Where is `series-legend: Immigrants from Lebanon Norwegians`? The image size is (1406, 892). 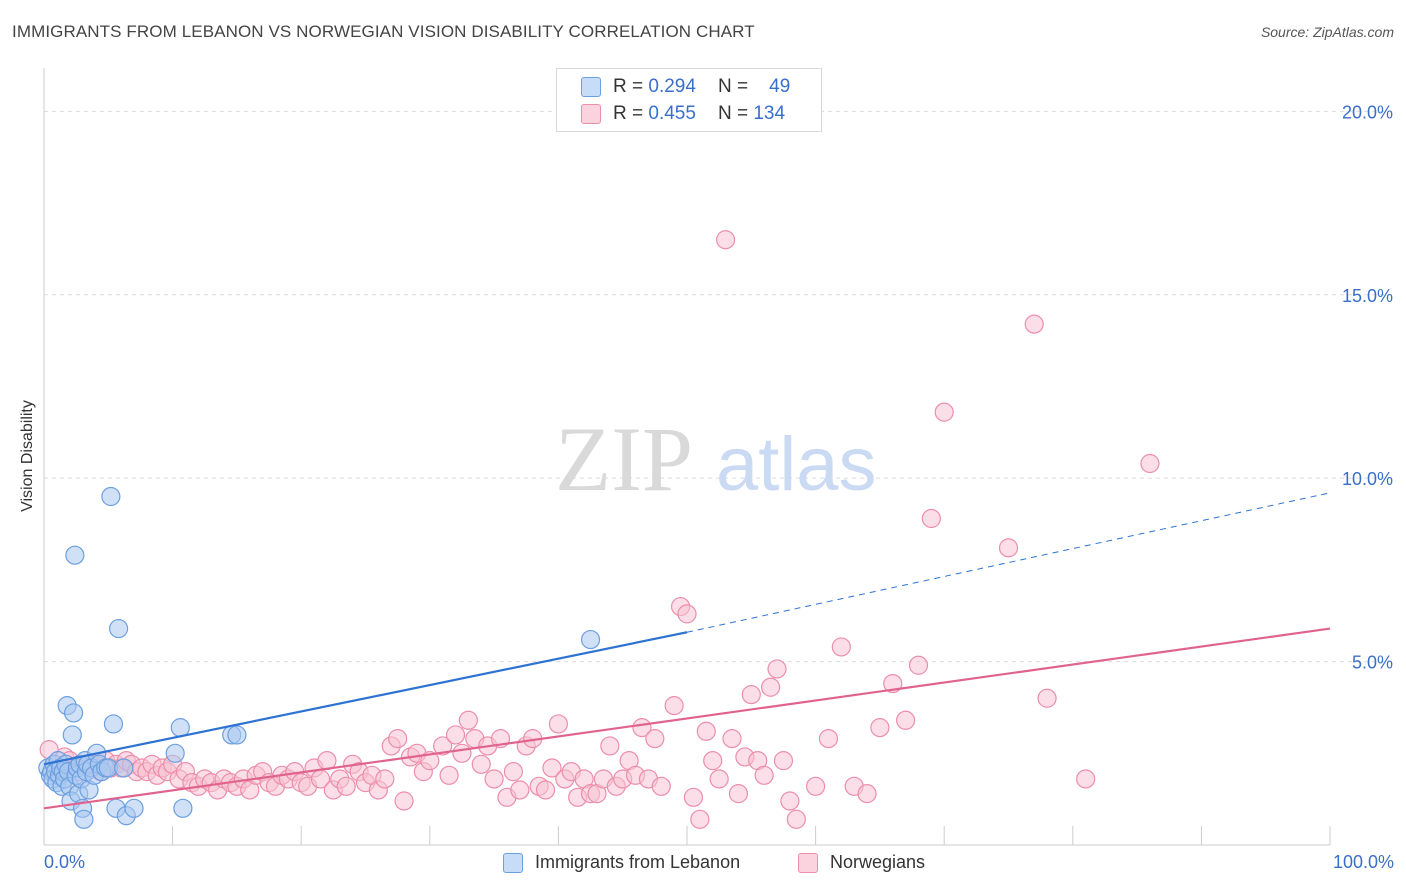 series-legend: Immigrants from Lebanon Norwegians is located at coordinates (703, 865).